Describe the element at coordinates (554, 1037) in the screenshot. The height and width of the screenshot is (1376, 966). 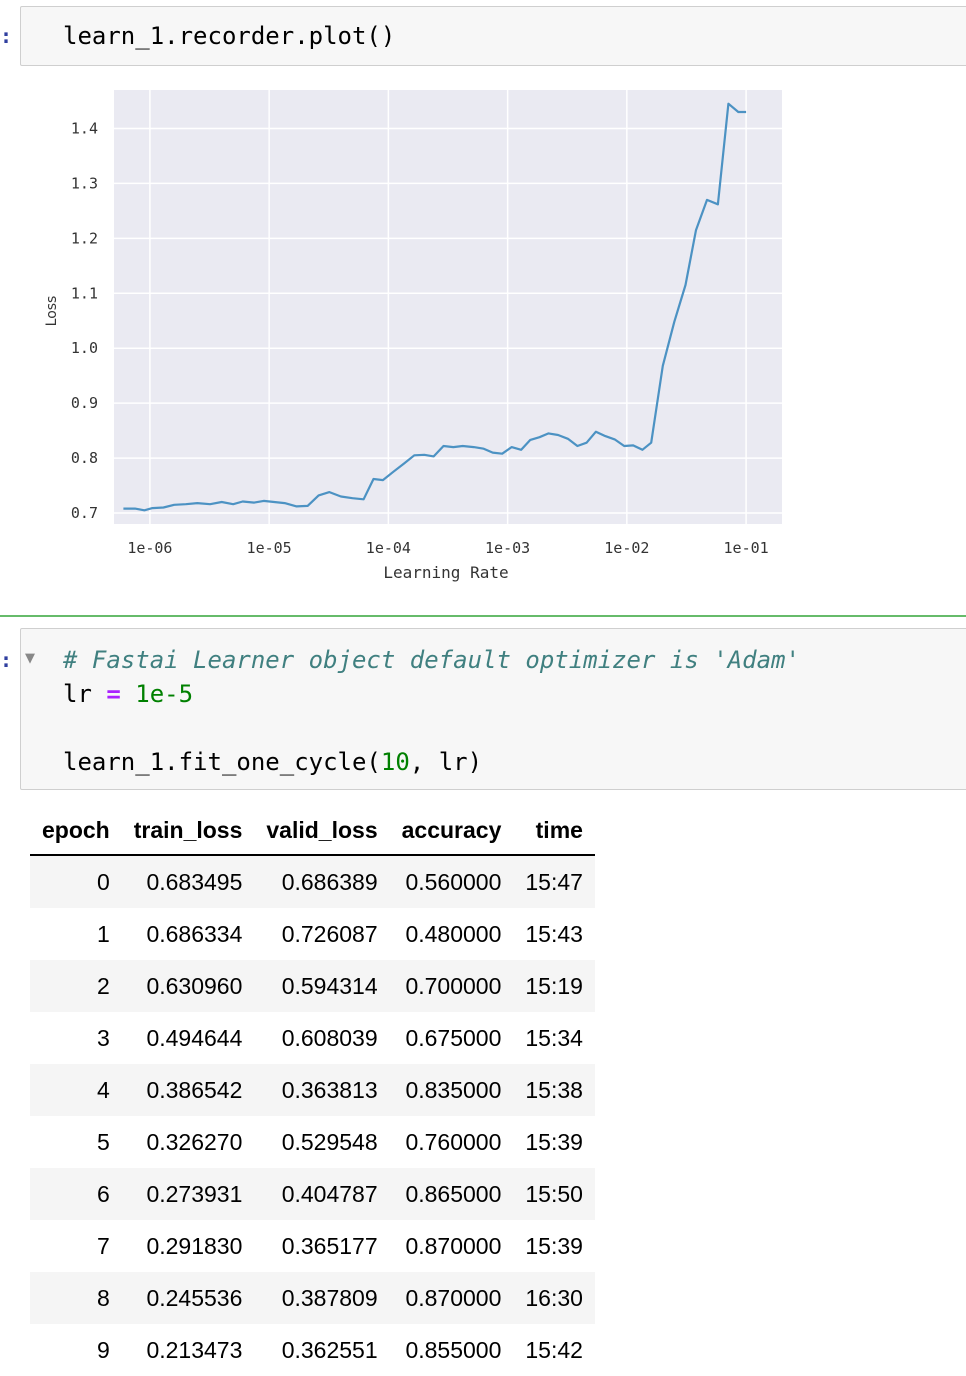
I see `cell-time: 15:34` at that location.